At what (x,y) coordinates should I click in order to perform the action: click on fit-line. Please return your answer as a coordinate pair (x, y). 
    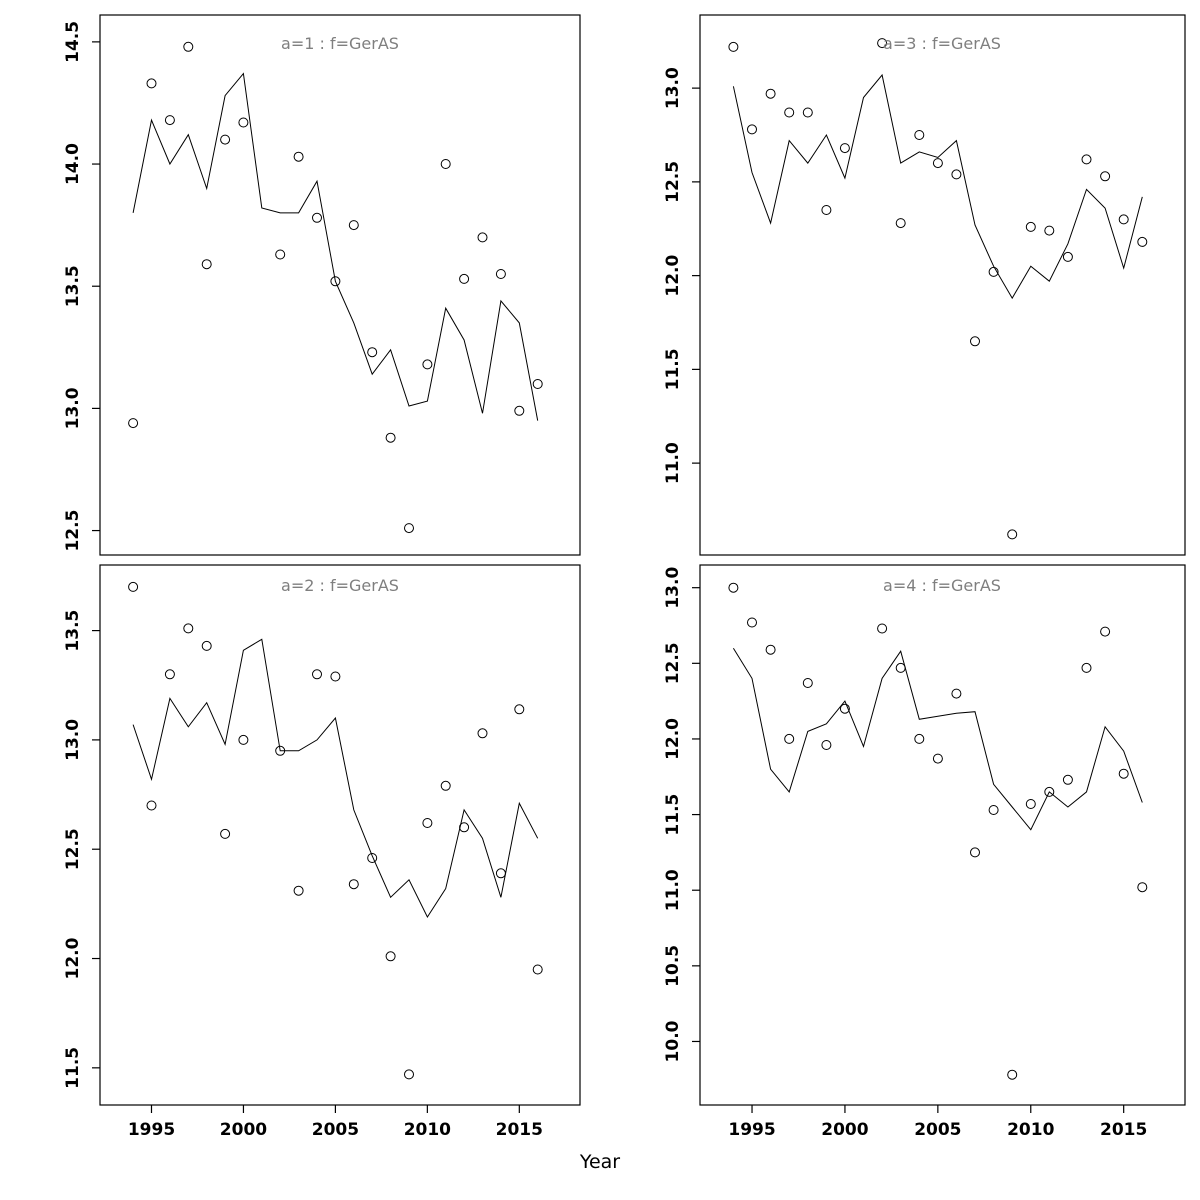
    Looking at the image, I should click on (937, 186).